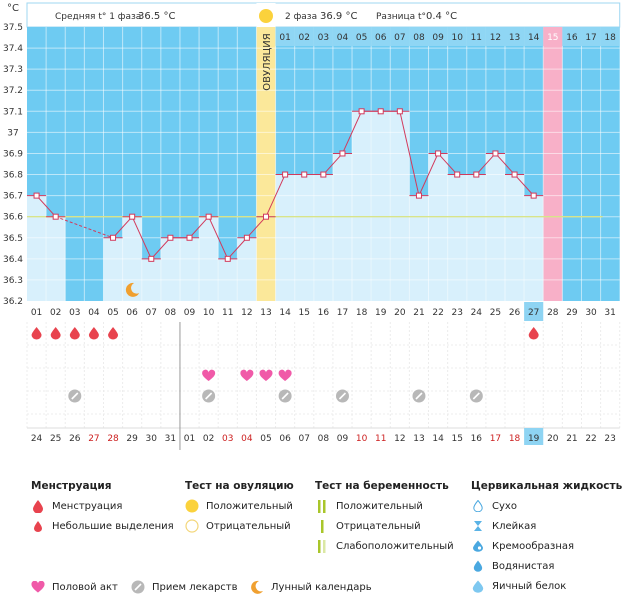 Image resolution: width=626 pixels, height=596 pixels. Describe the element at coordinates (247, 439) in the screenshot. I see `calendar-day-label: 04` at that location.